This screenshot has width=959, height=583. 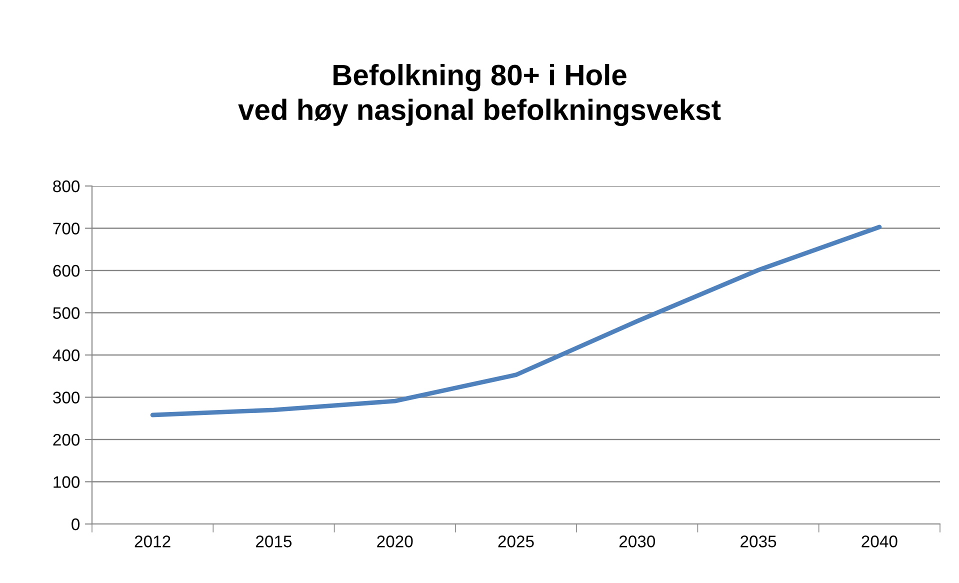 What do you see at coordinates (758, 542) in the screenshot?
I see `x-tick-label: 2035` at bounding box center [758, 542].